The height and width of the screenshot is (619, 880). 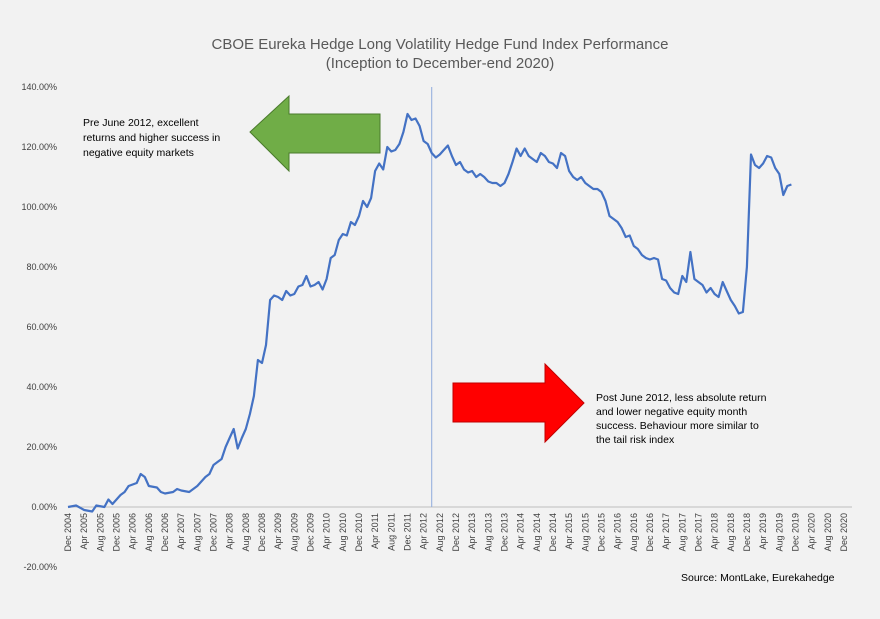 What do you see at coordinates (138, 153) in the screenshot?
I see `annotation-pre-line-3: negative equity markets` at bounding box center [138, 153].